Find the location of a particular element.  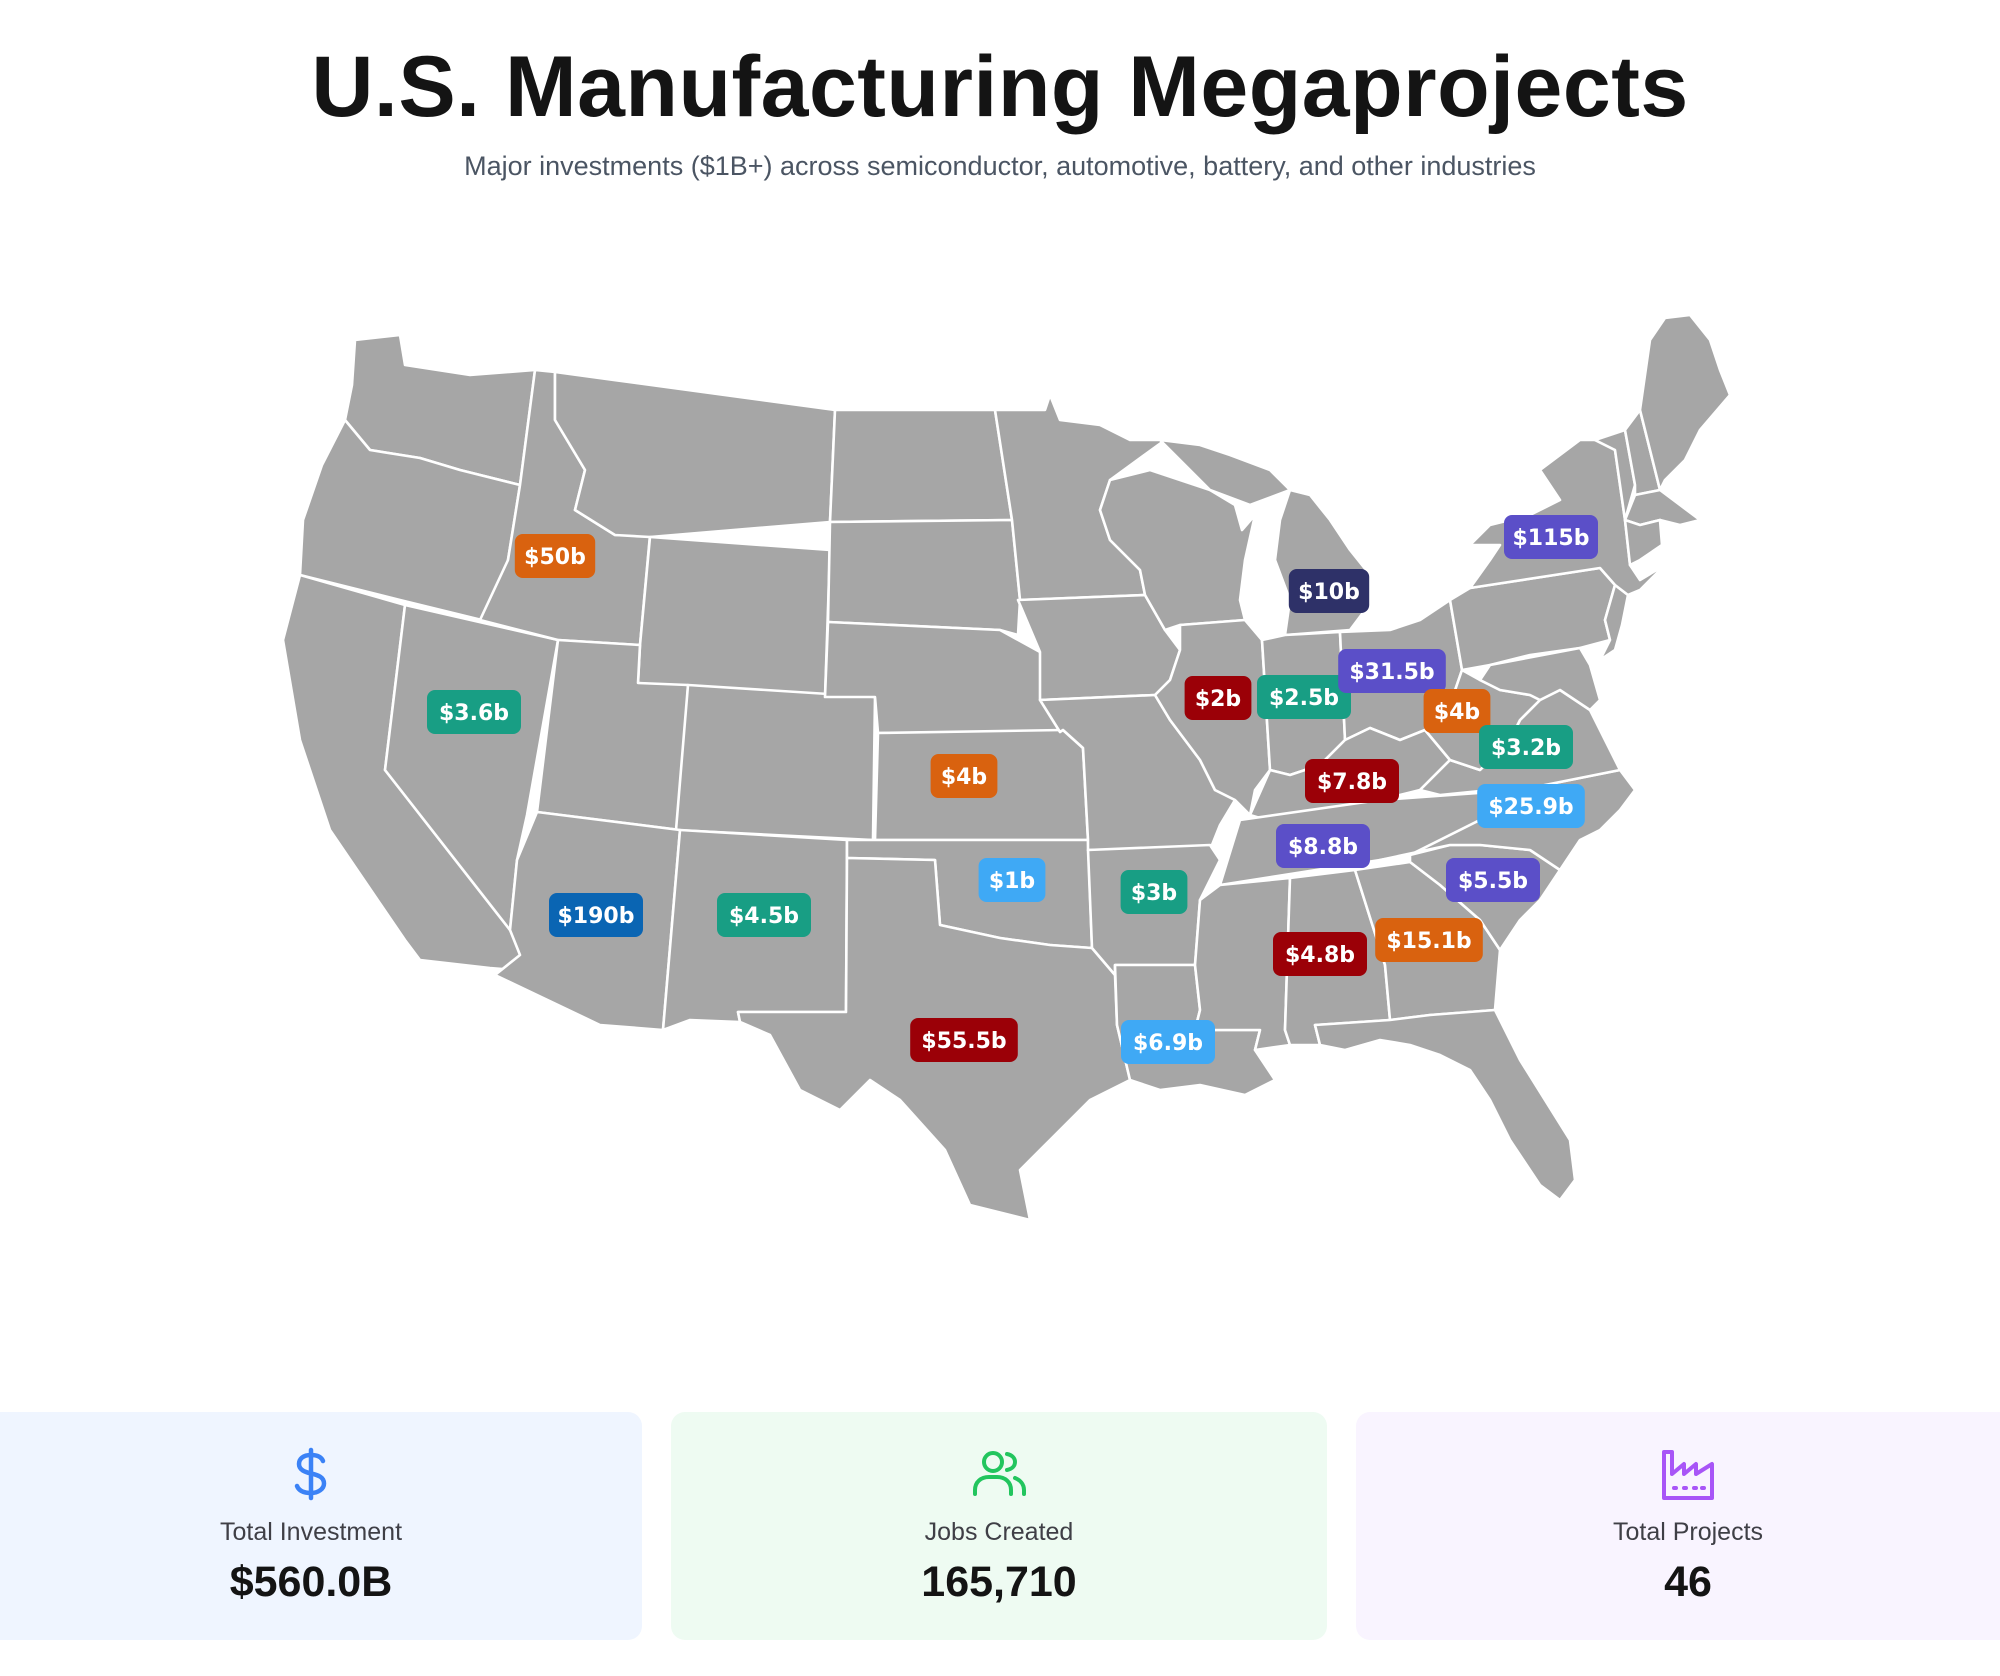

marker-louisiana: $6.9b is located at coordinates (1168, 1042).